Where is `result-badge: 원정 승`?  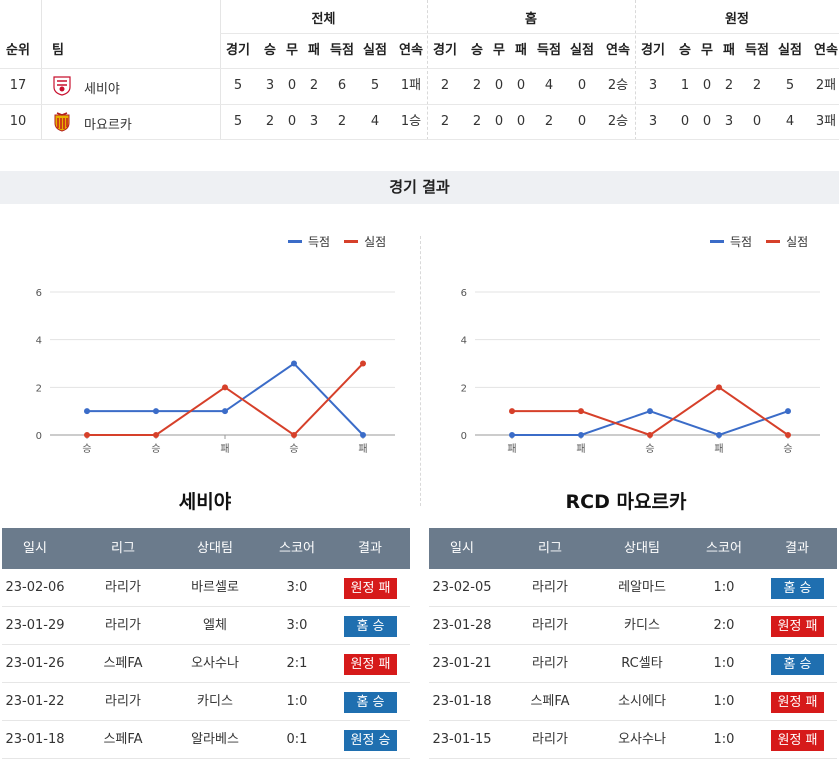 result-badge: 원정 승 is located at coordinates (370, 740).